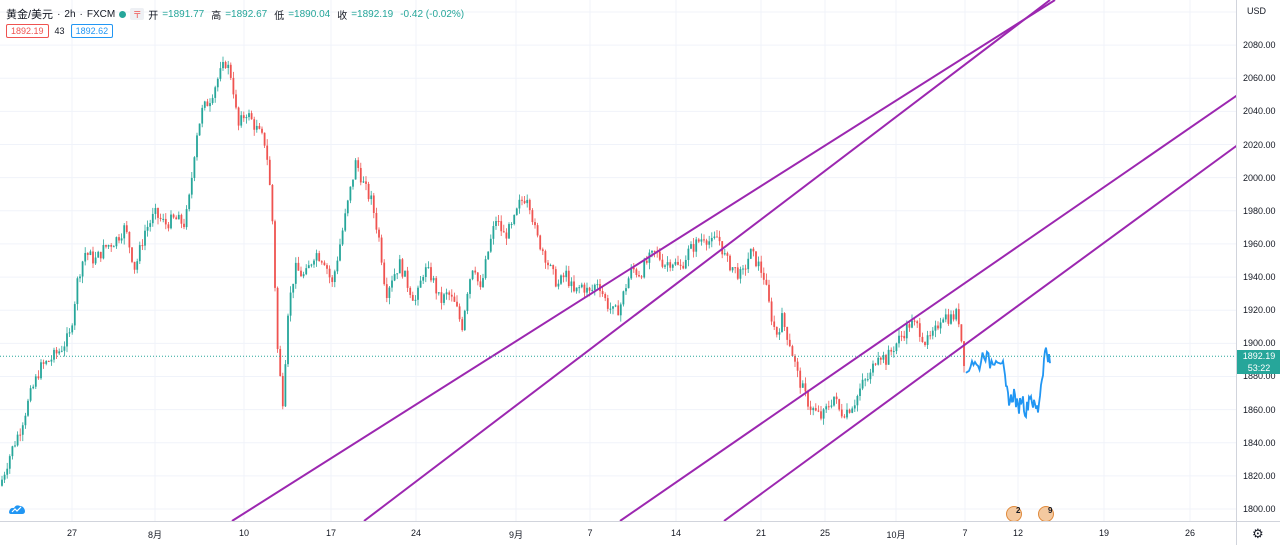  What do you see at coordinates (1014, 513) in the screenshot?
I see `economic-event-badge: 2` at bounding box center [1014, 513].